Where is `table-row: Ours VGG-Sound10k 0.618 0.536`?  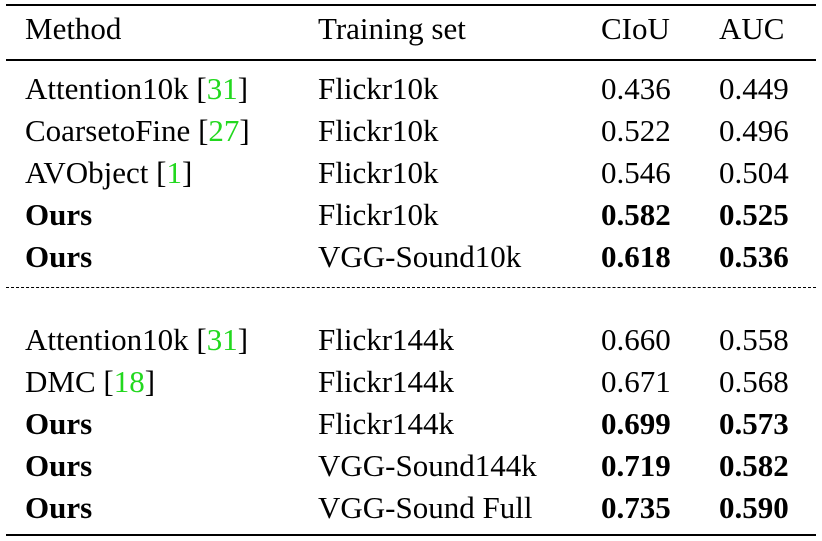
table-row: Ours VGG-Sound10k 0.618 0.536 is located at coordinates (411, 257).